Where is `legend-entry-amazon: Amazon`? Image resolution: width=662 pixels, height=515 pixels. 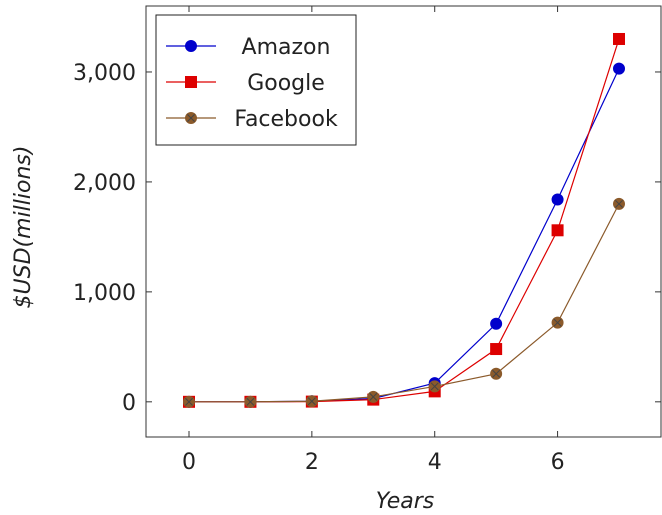 legend-entry-amazon: Amazon is located at coordinates (248, 47).